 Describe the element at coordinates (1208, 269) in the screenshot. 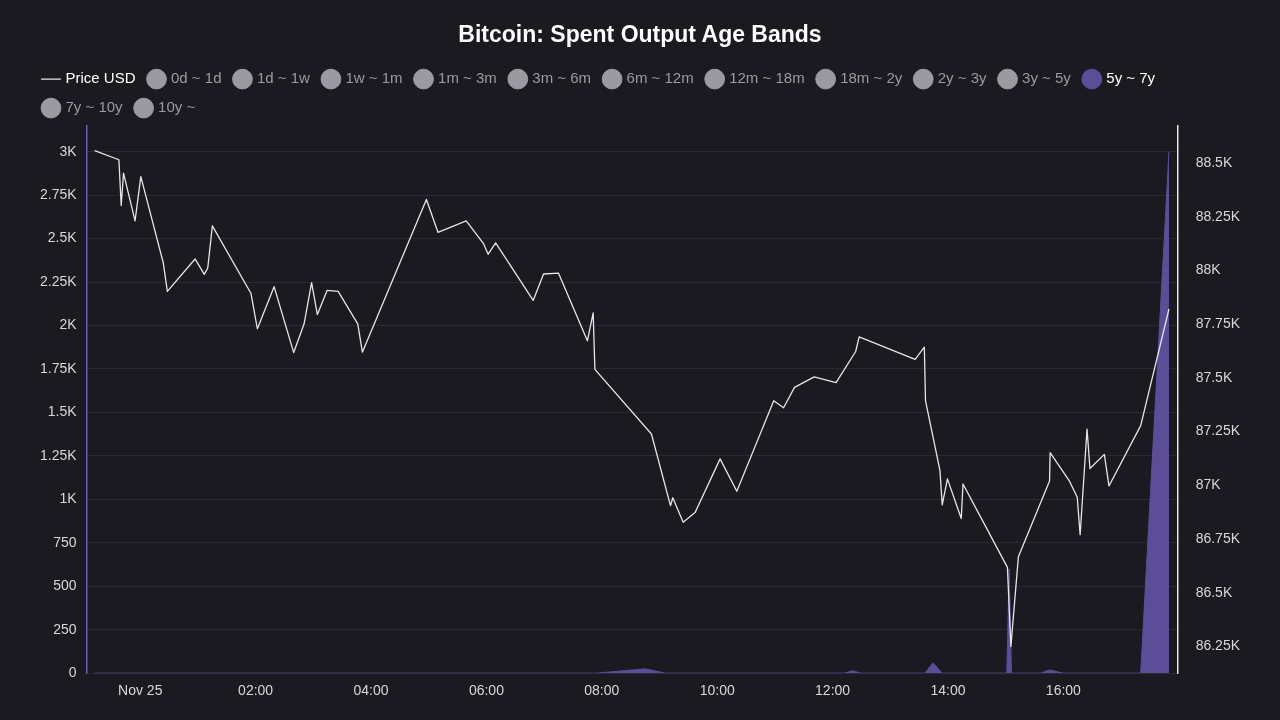

I see `y2-tick-label: 88K` at that location.